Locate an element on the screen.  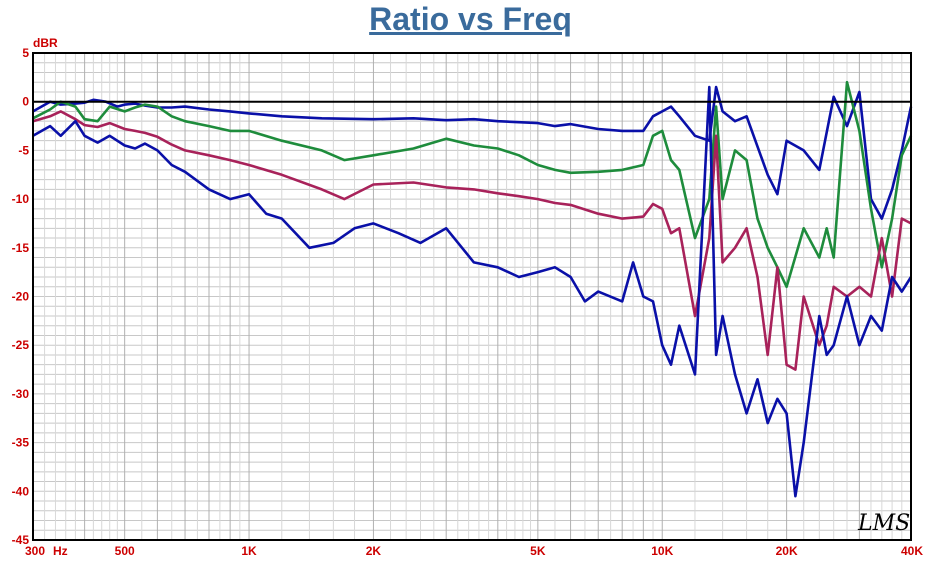
y-tick-label: -40 is located at coordinates (21, 491).